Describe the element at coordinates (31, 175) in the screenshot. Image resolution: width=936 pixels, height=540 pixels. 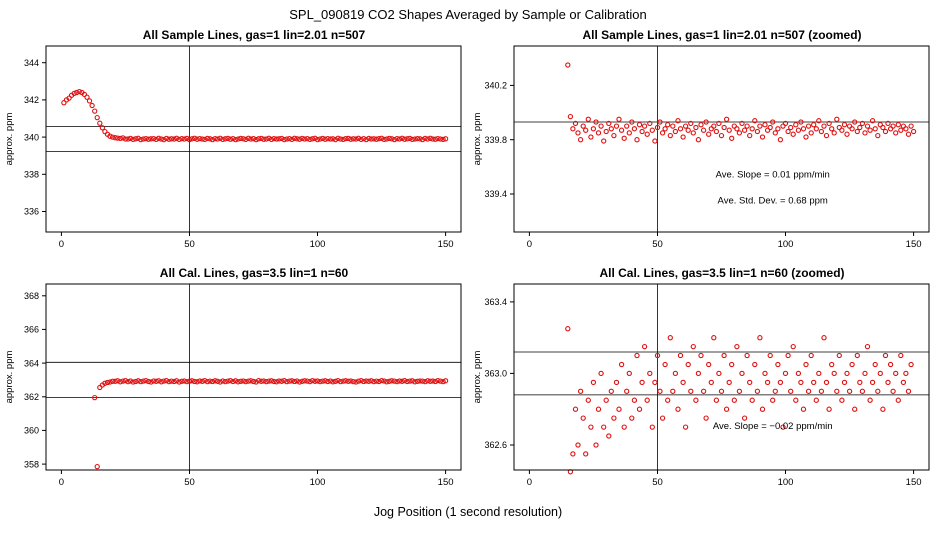
I see `svg-text: 338` at that location.